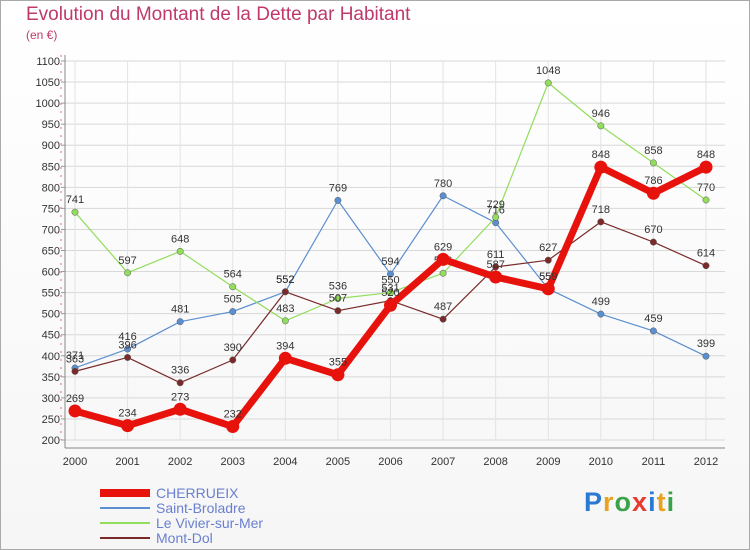 This screenshot has width=750, height=550. What do you see at coordinates (338, 363) in the screenshot?
I see `data-label: 355` at bounding box center [338, 363].